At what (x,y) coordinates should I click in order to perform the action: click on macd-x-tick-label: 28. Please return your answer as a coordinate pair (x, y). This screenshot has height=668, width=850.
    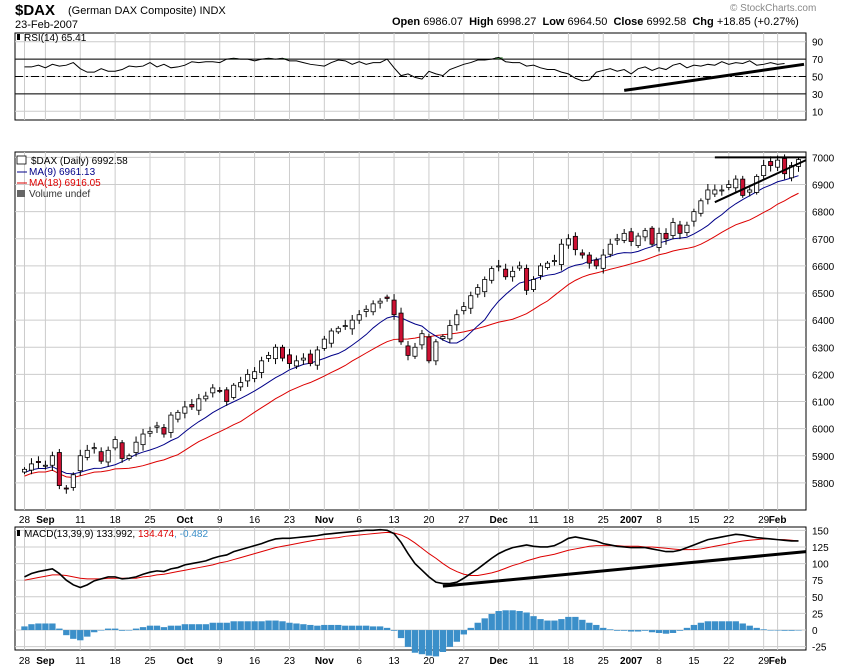
    Looking at the image, I should click on (25, 661).